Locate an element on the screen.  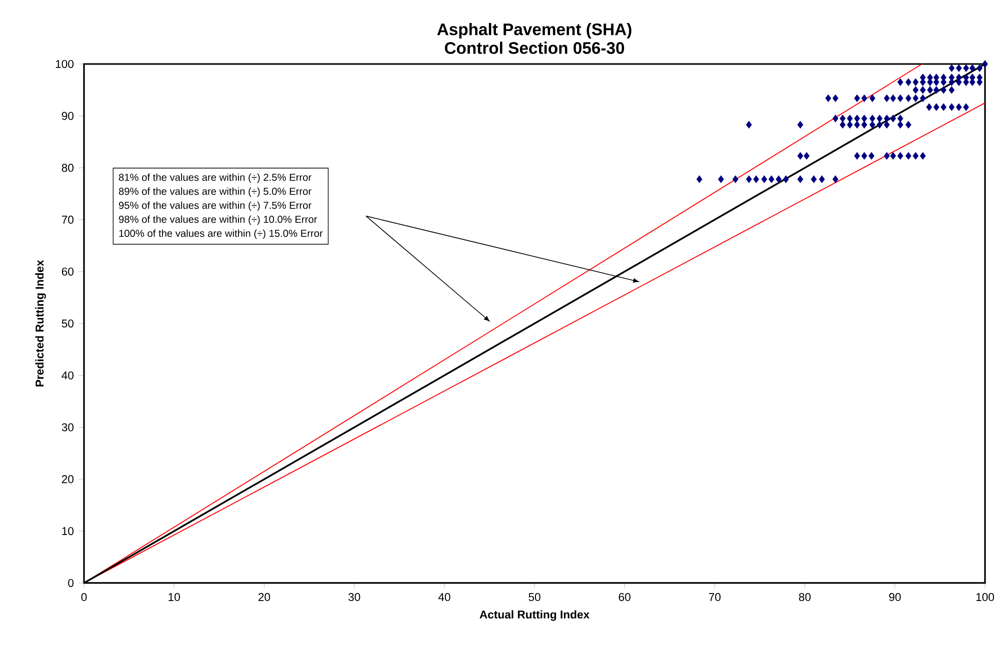
annotation: 81% of the values are within (÷) 2.5% Error is located at coordinates (215, 178).